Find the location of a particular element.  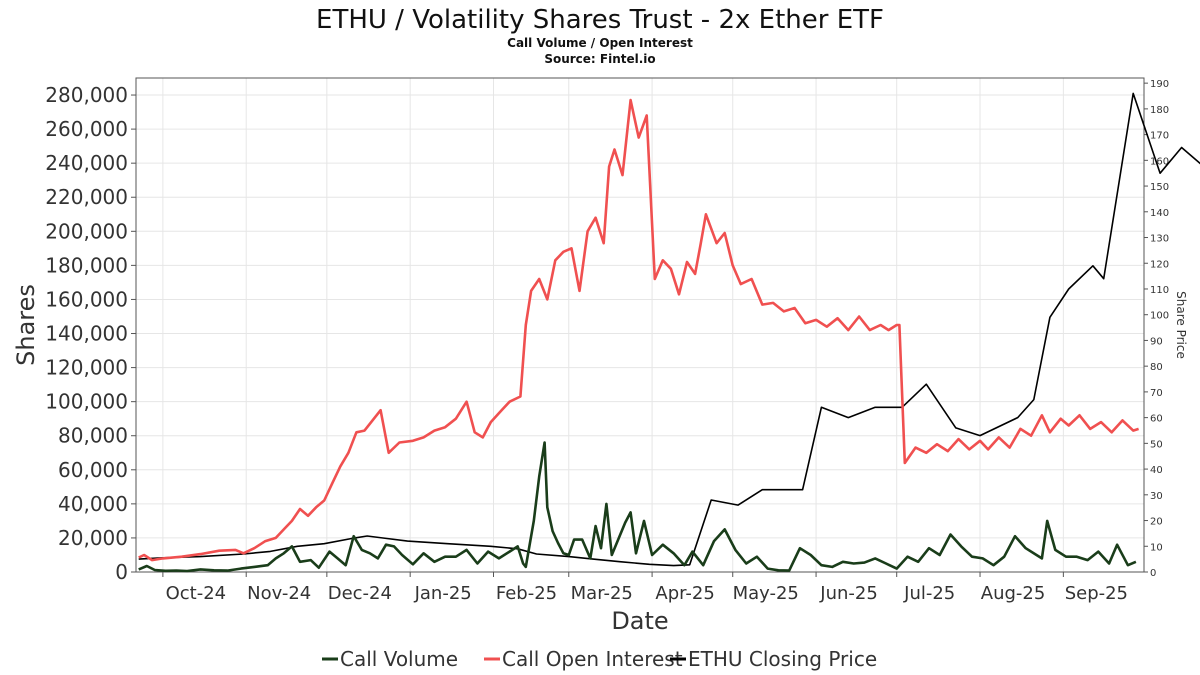

y2-tick-label: 40 is located at coordinates (1156, 470).